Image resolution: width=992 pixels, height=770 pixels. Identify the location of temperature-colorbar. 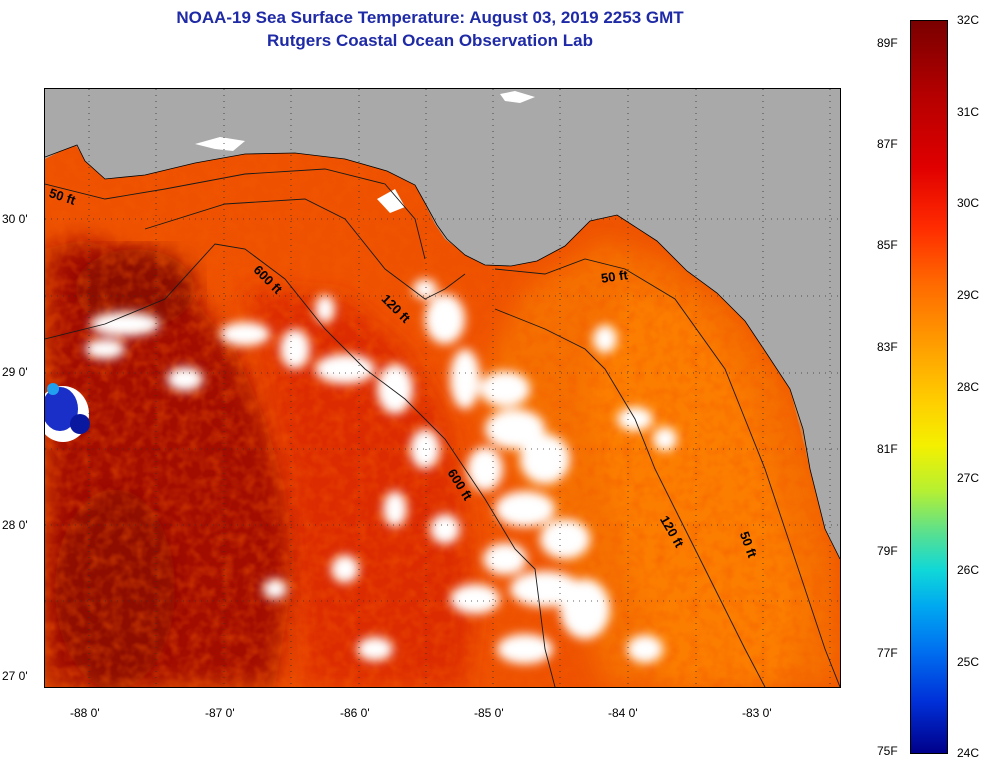
(929, 387).